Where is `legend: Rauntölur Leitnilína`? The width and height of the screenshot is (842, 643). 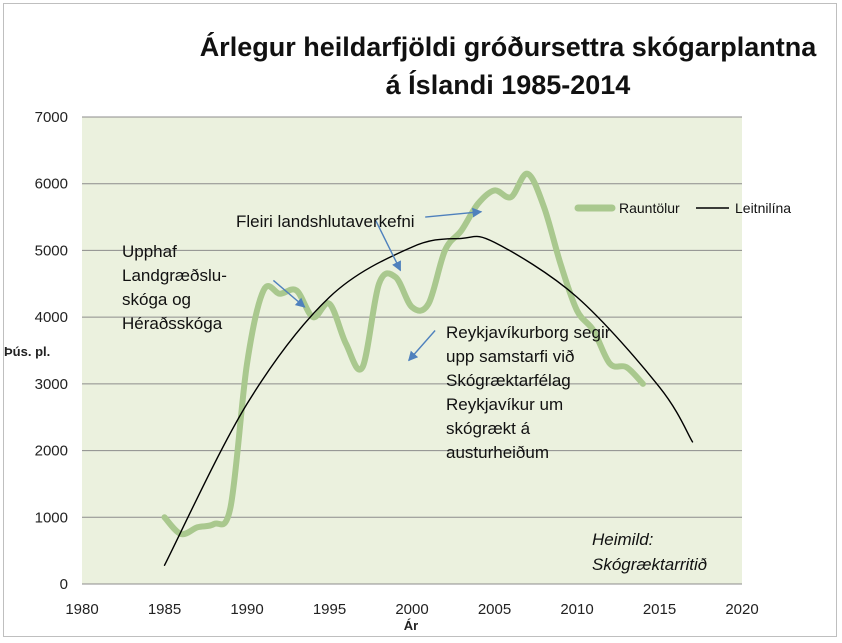 legend: Rauntölur Leitnilína is located at coordinates (682, 208).